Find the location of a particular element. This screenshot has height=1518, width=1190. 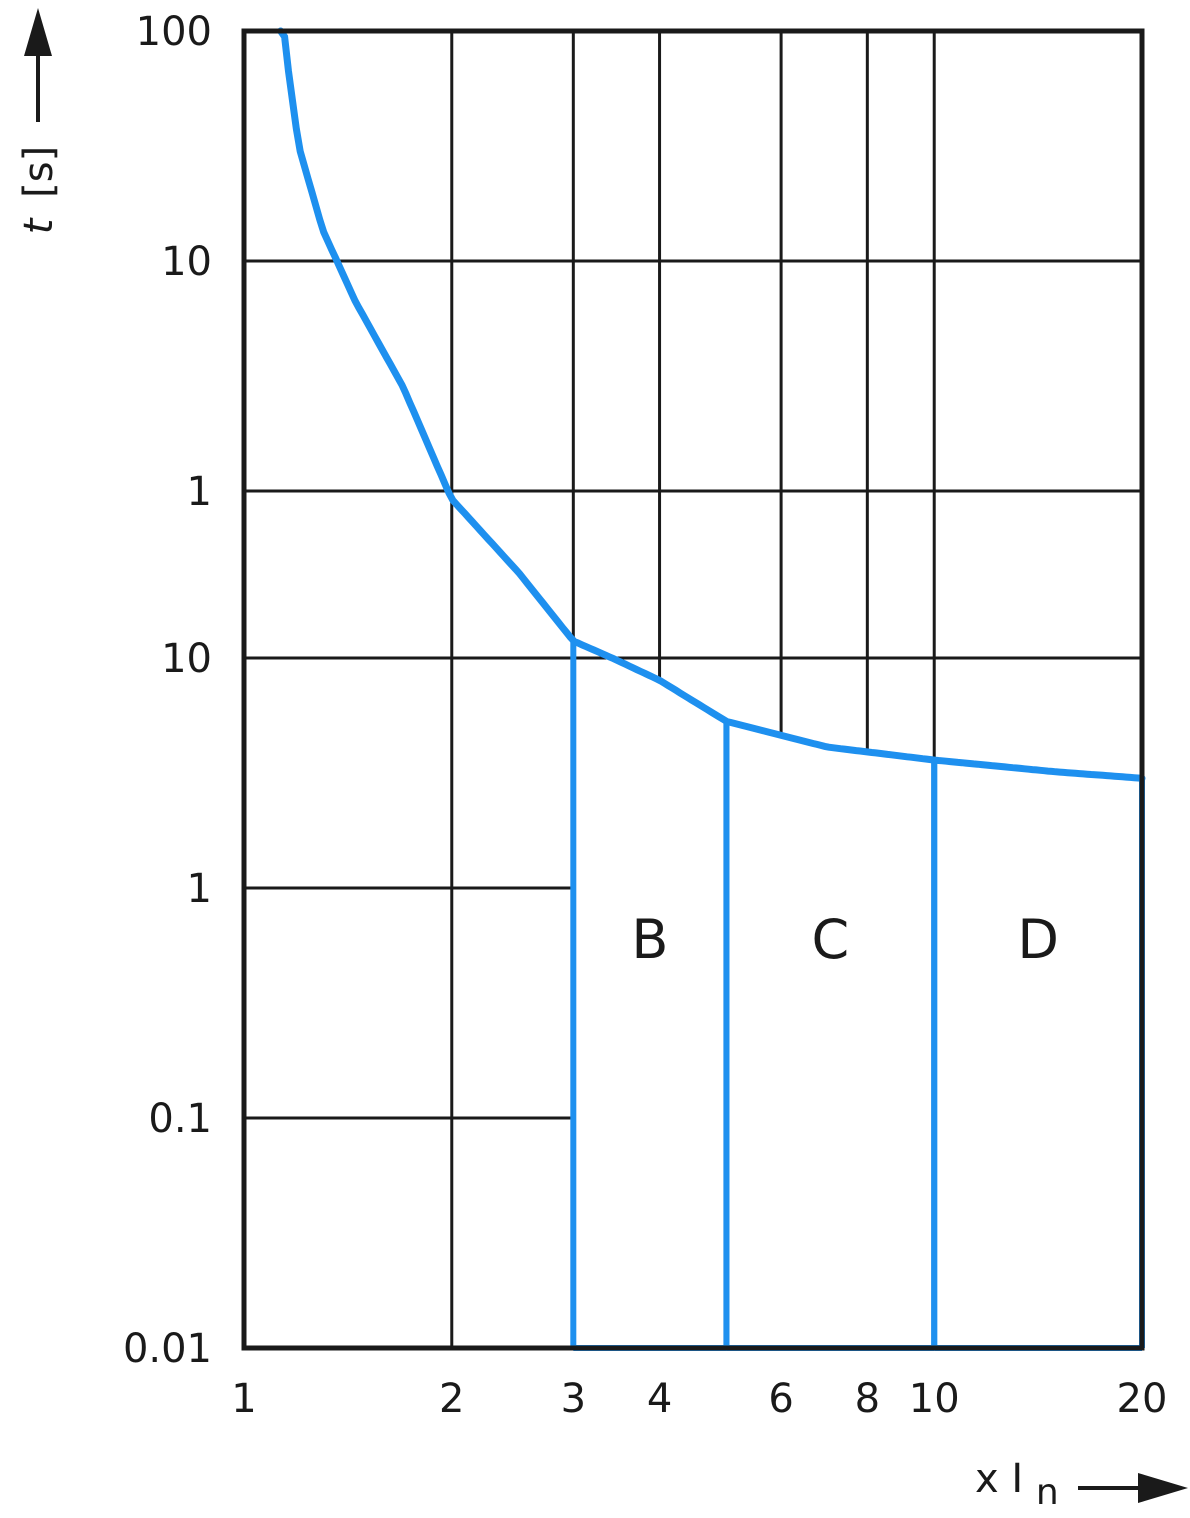

y-tick-label: 0.1 is located at coordinates (180, 1119).